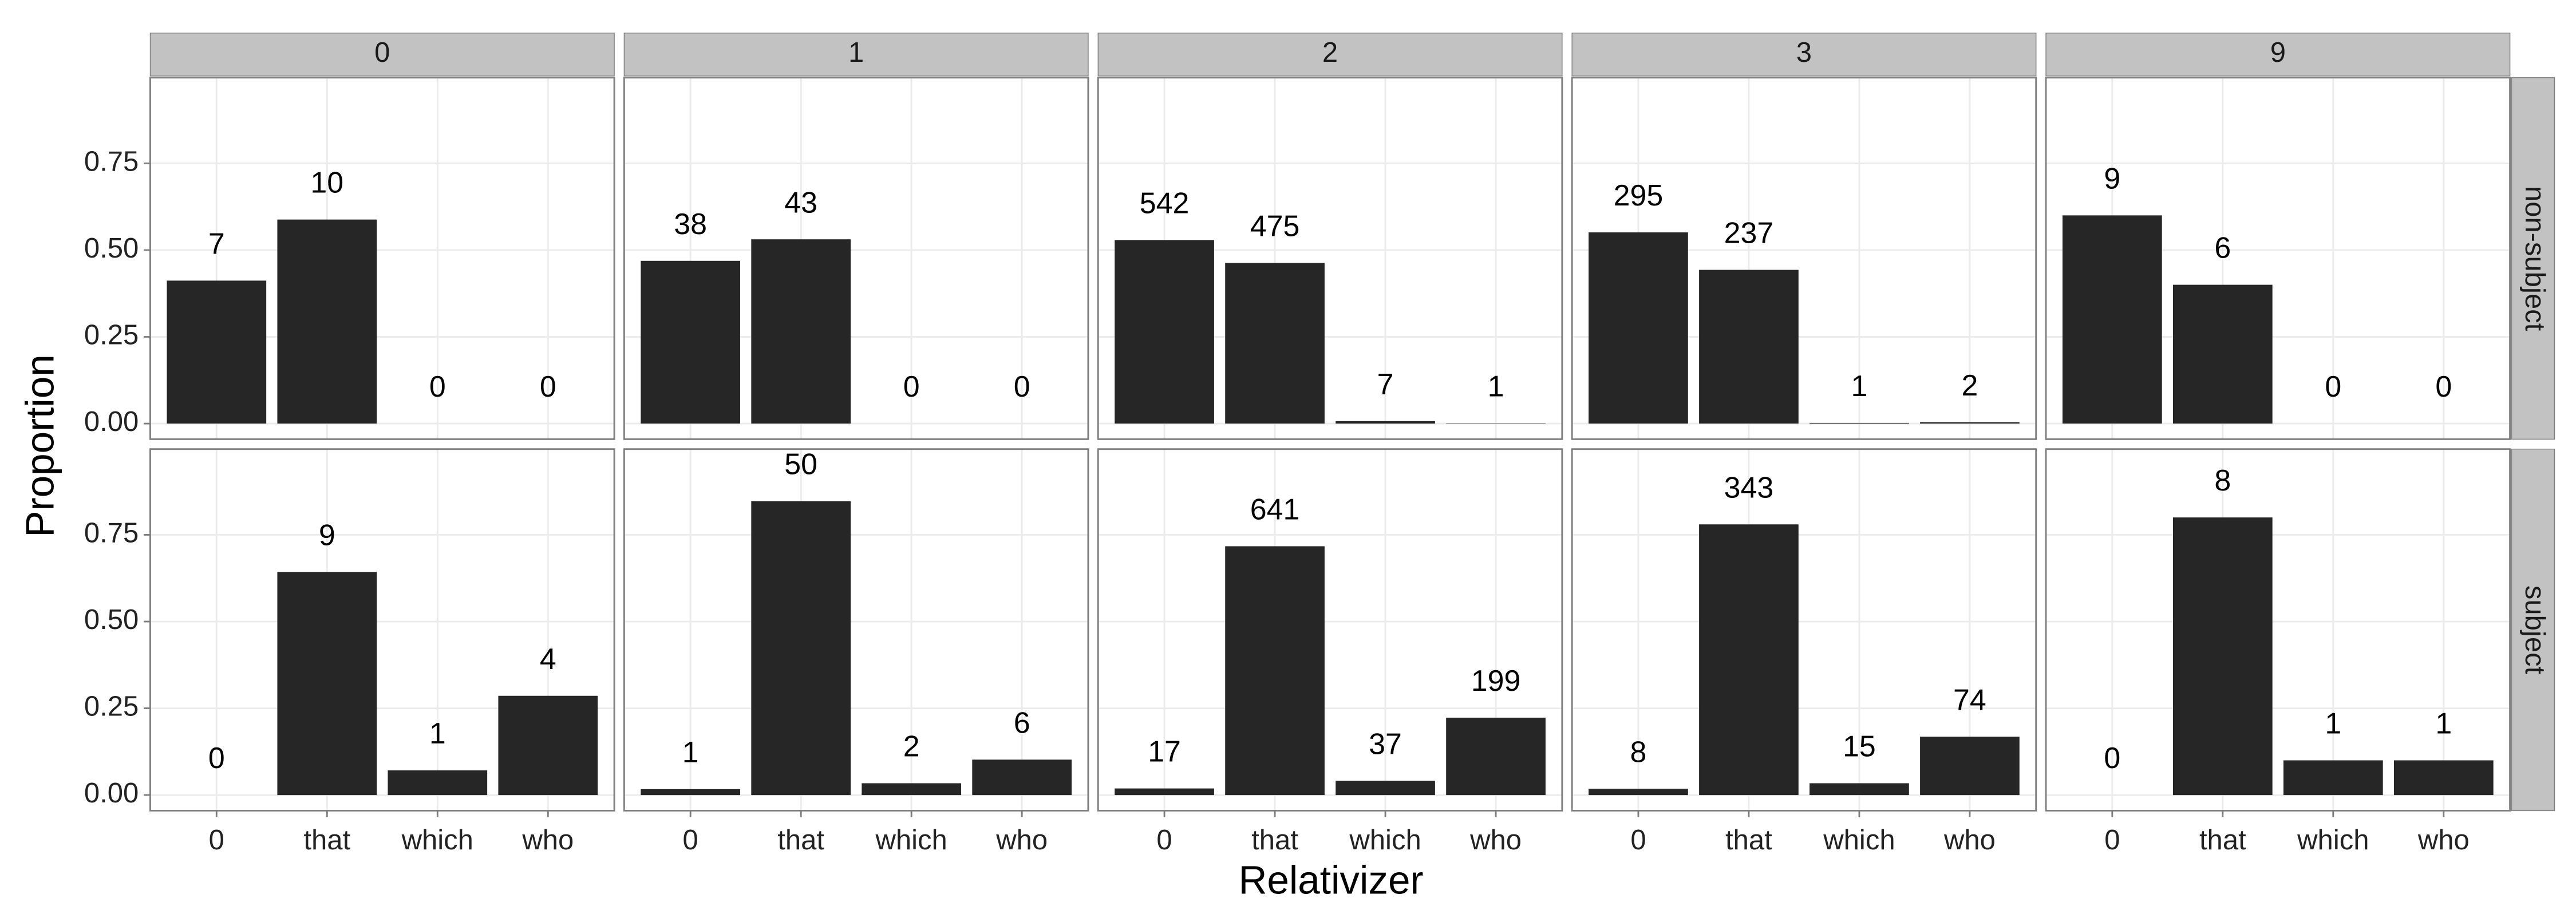 The image size is (2576, 918). What do you see at coordinates (690, 224) in the screenshot?
I see `count-label: 38` at bounding box center [690, 224].